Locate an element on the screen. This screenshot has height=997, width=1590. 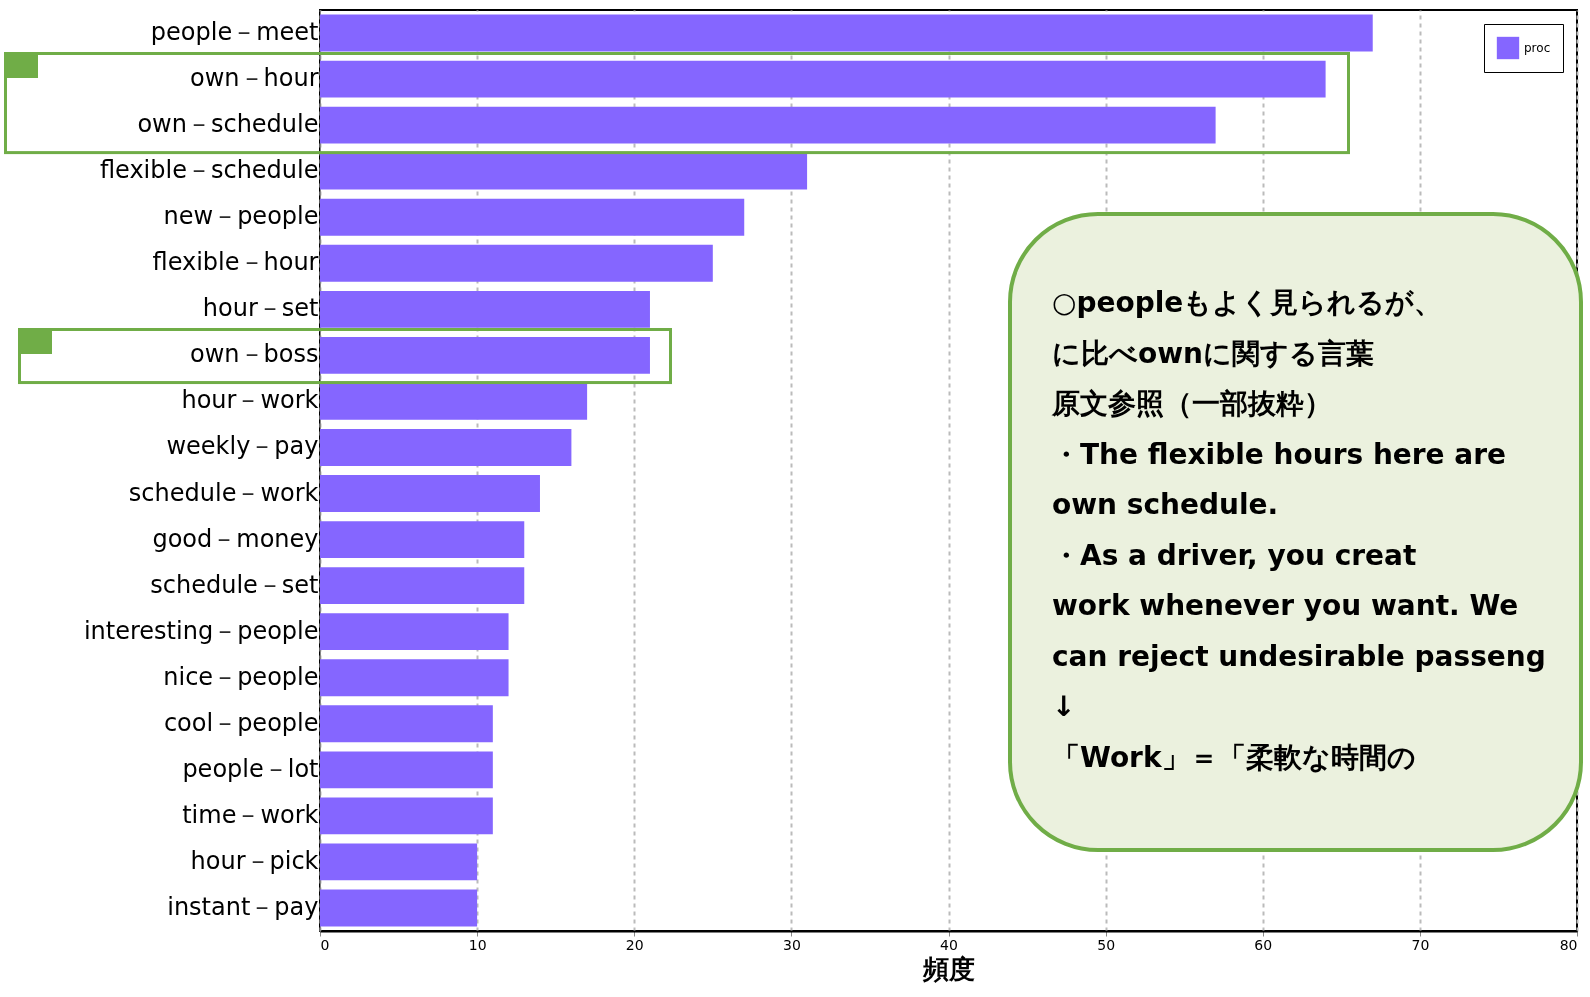
y-tick-label: own－schedule is located at coordinates (228, 124).